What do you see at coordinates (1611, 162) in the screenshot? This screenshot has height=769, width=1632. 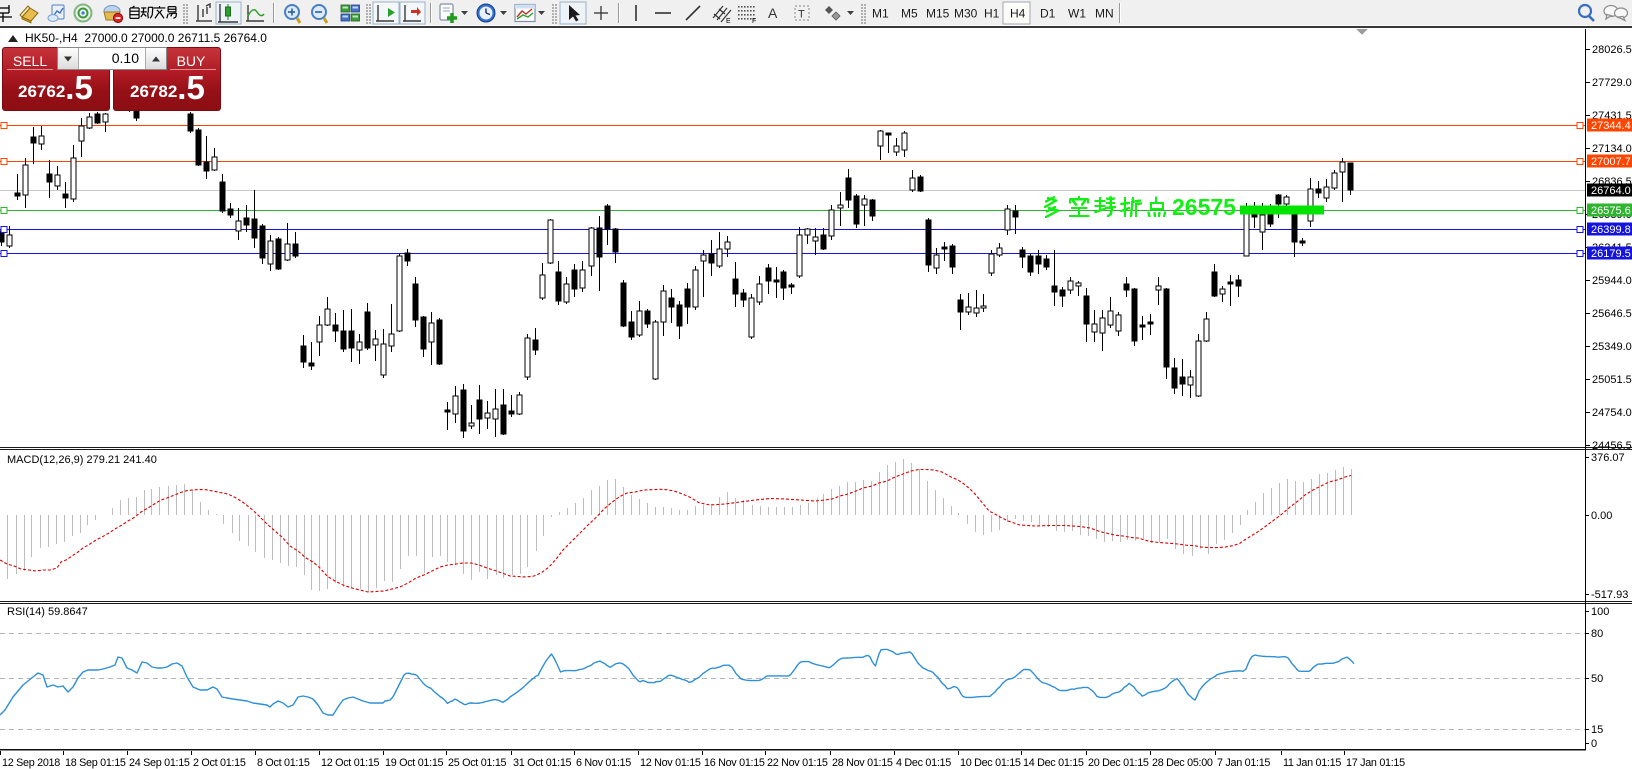 I see `svg-text: 27007.7` at bounding box center [1611, 162].